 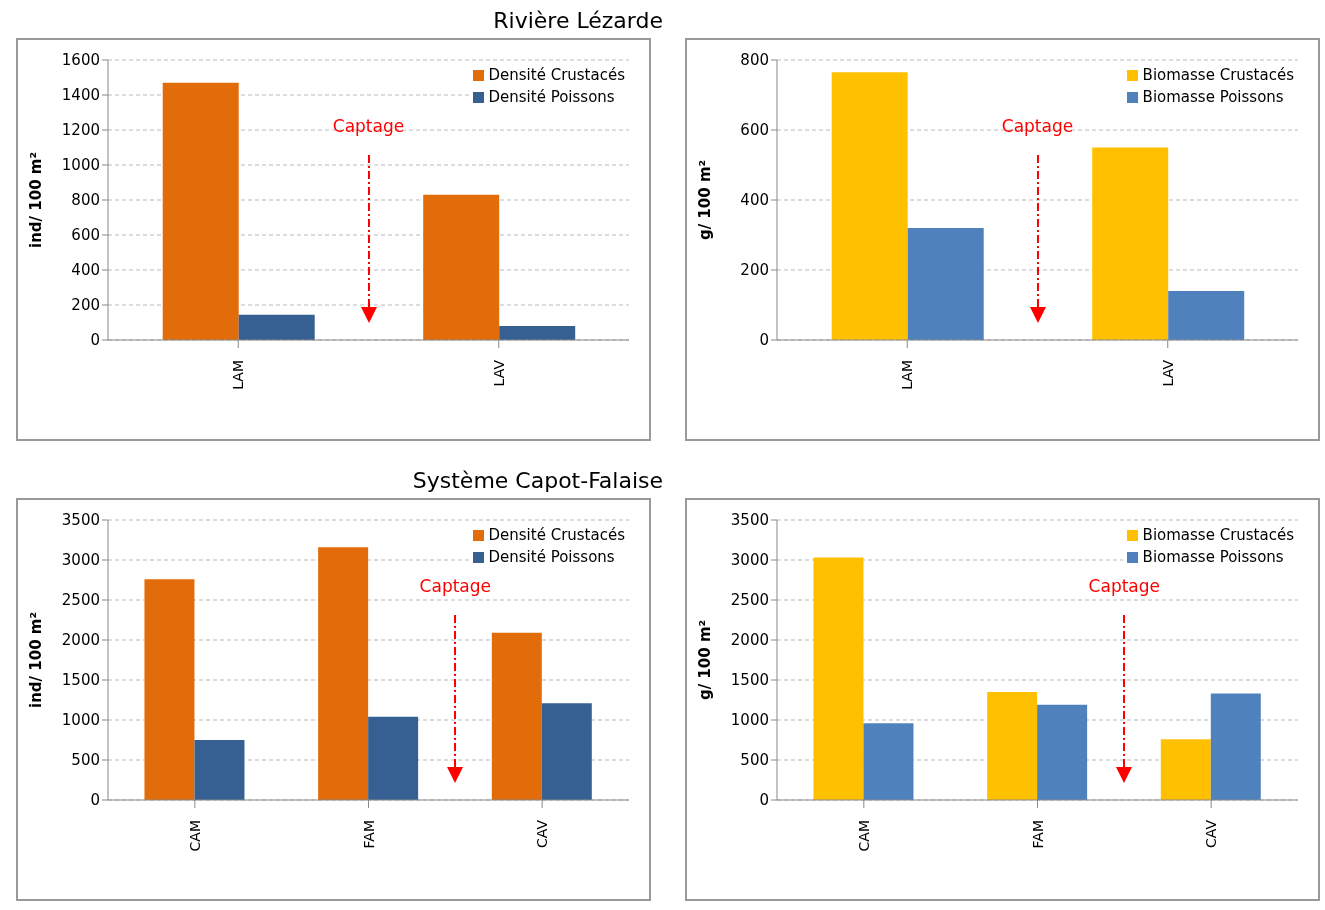 What do you see at coordinates (80, 95) in the screenshot?
I see `y-tick-label: 1400` at bounding box center [80, 95].